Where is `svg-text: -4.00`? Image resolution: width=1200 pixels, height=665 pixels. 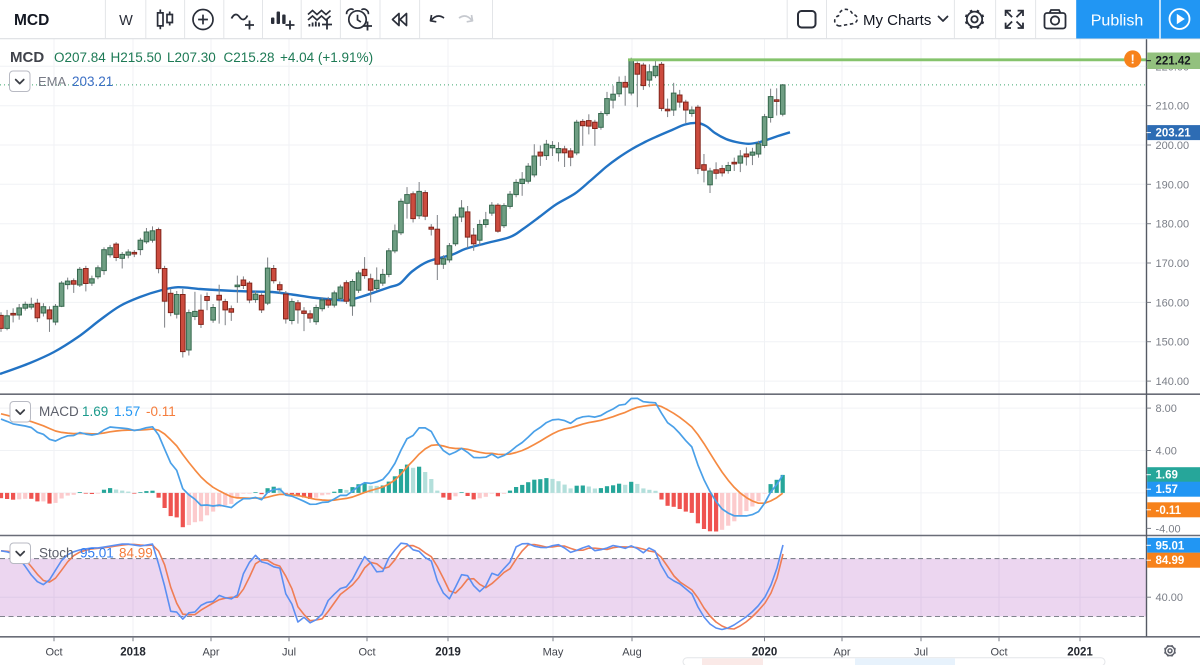 svg-text: -4.00 is located at coordinates (1168, 529).